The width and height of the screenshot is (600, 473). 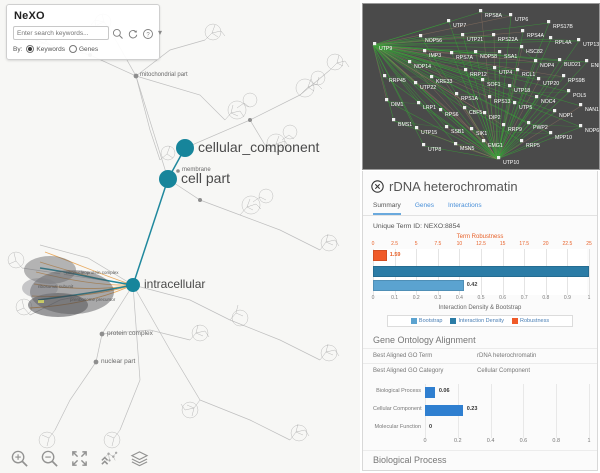 What do you see at coordinates (395, 255) in the screenshot?
I see `bar-value-robustness: 1.59` at bounding box center [395, 255].